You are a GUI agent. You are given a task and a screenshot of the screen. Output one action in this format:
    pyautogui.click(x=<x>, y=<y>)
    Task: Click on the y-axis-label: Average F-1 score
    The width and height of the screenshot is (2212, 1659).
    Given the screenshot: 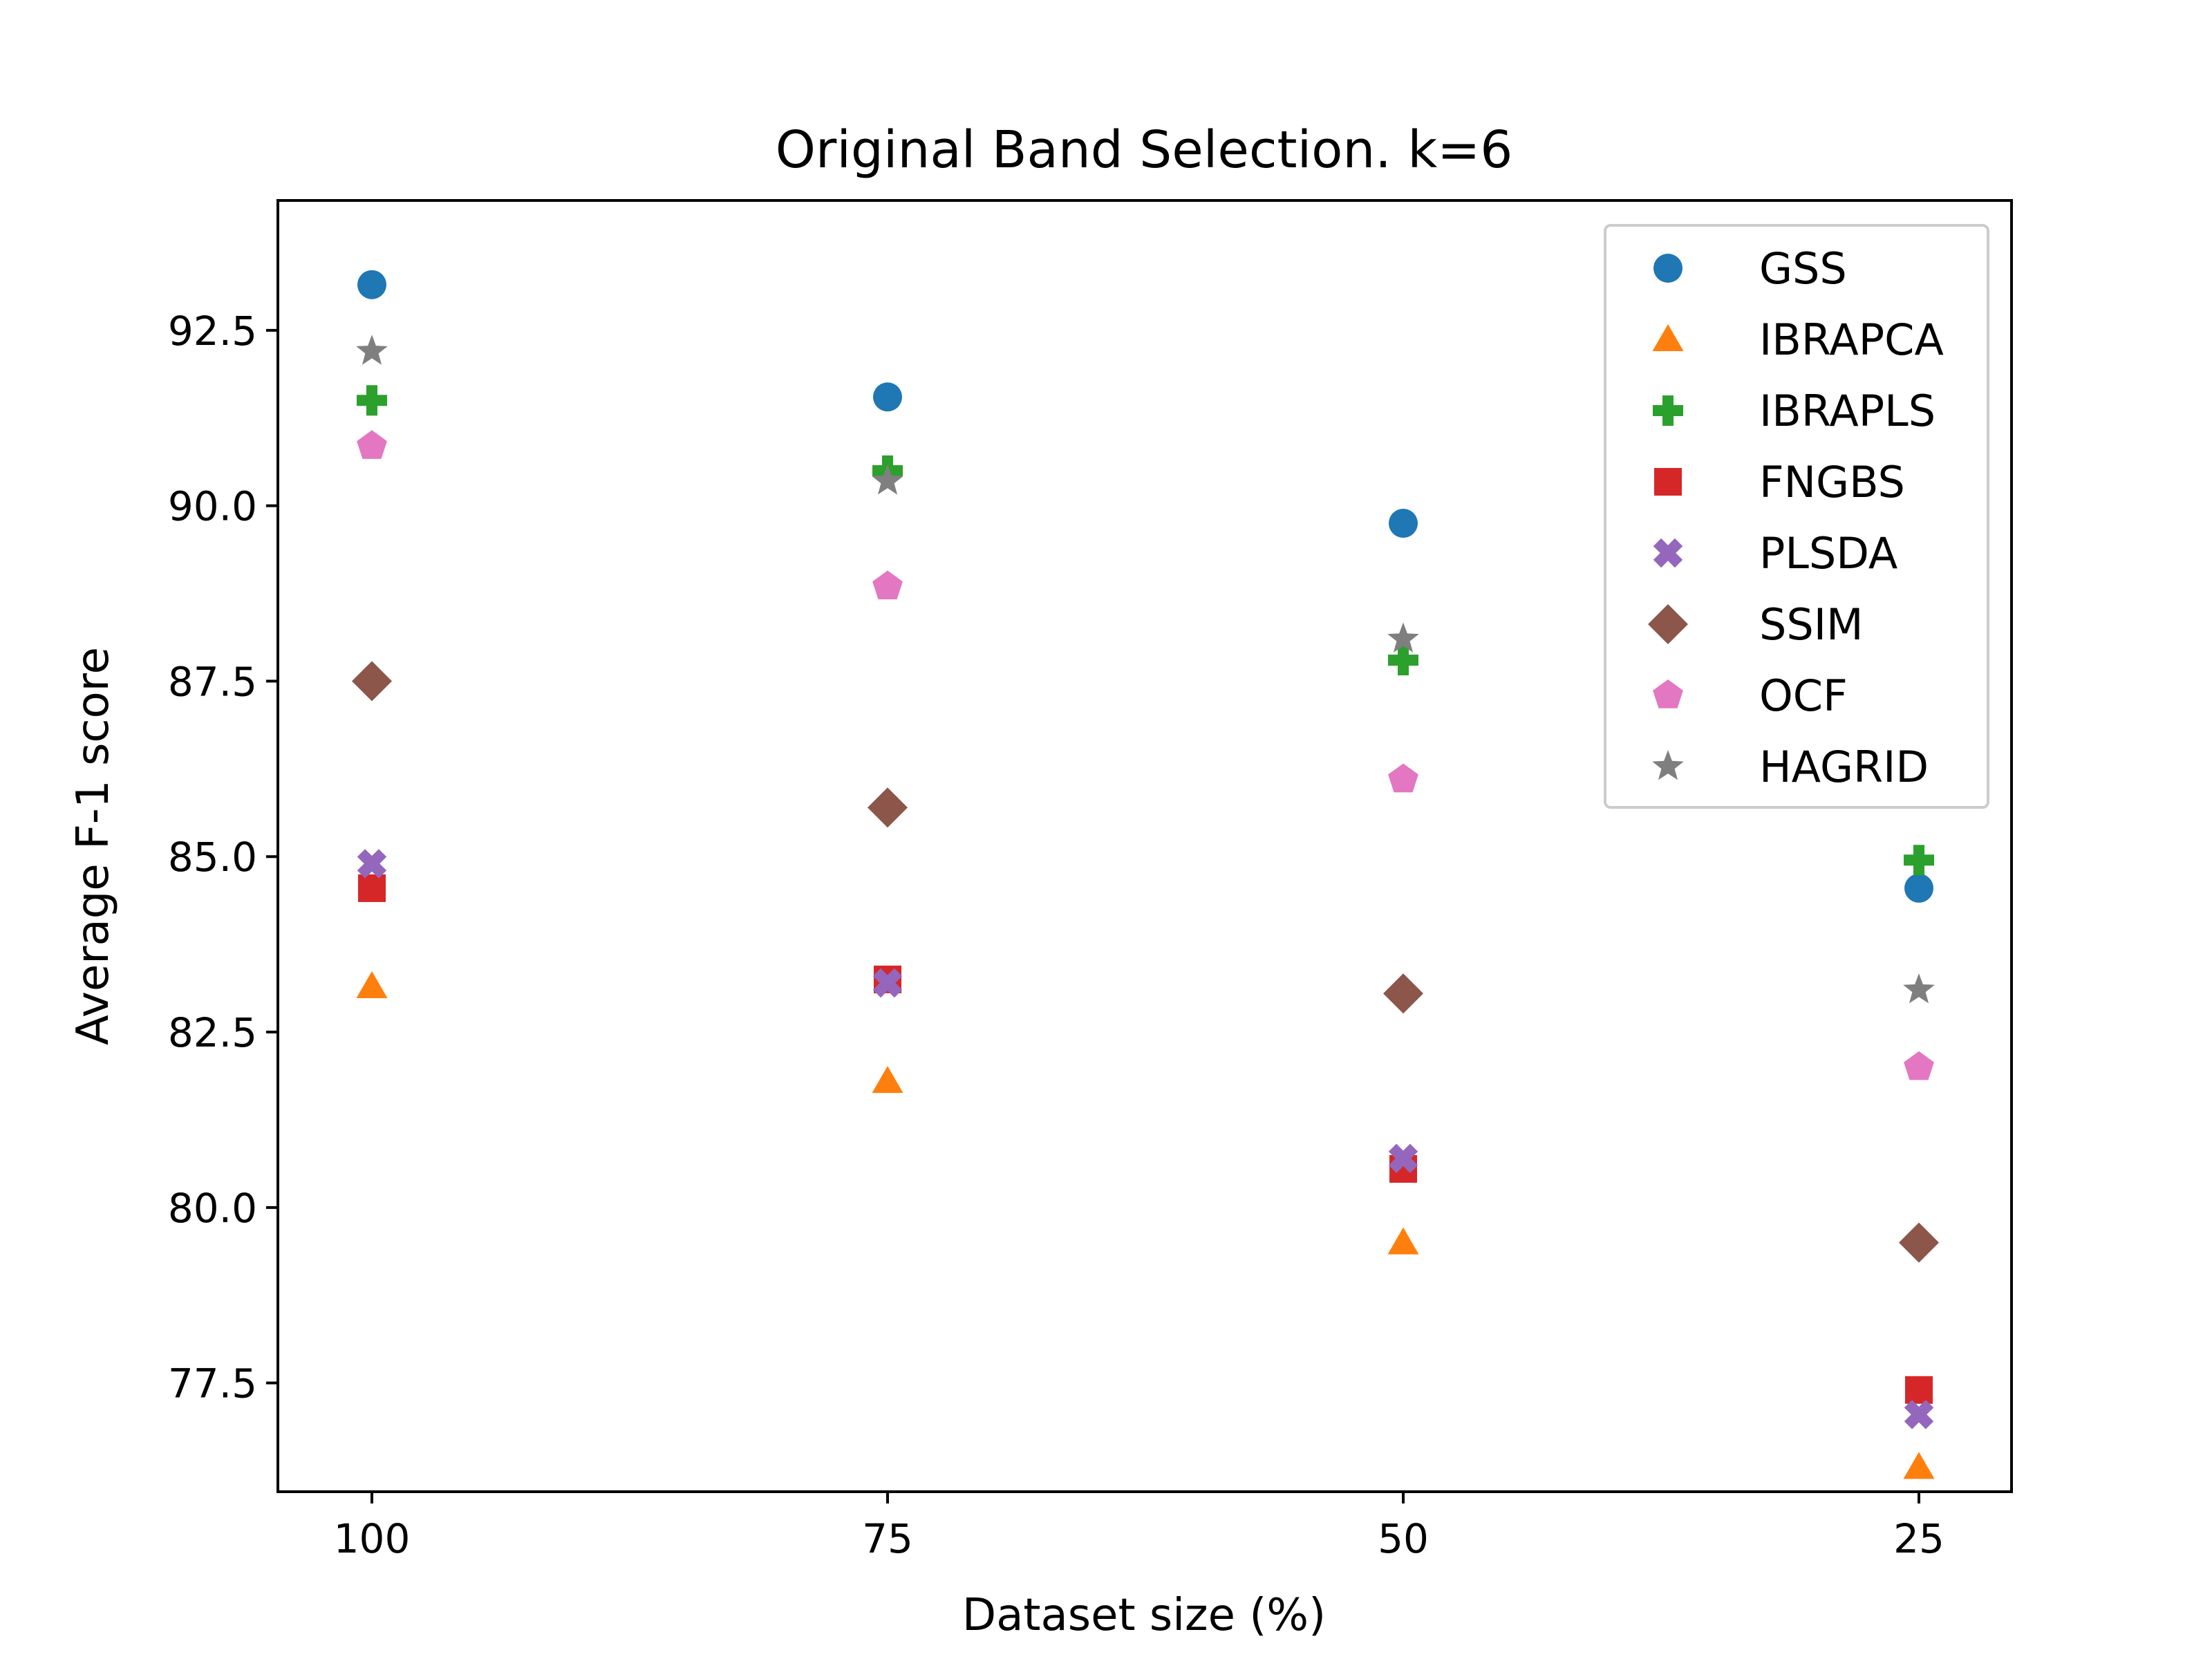 What is the action you would take?
    pyautogui.click(x=94, y=846)
    